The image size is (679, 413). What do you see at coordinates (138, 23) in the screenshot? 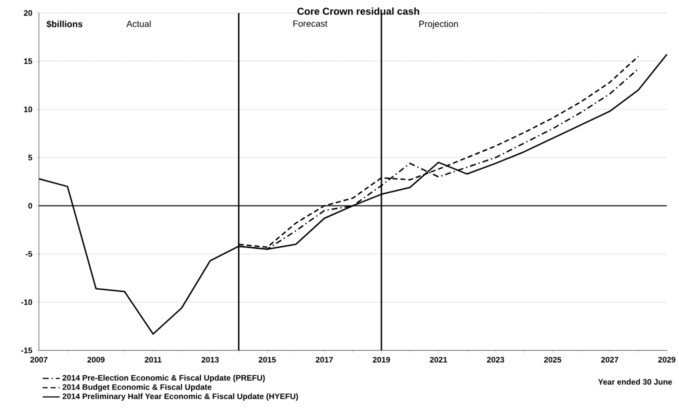
I see `annotation: Actual` at bounding box center [138, 23].